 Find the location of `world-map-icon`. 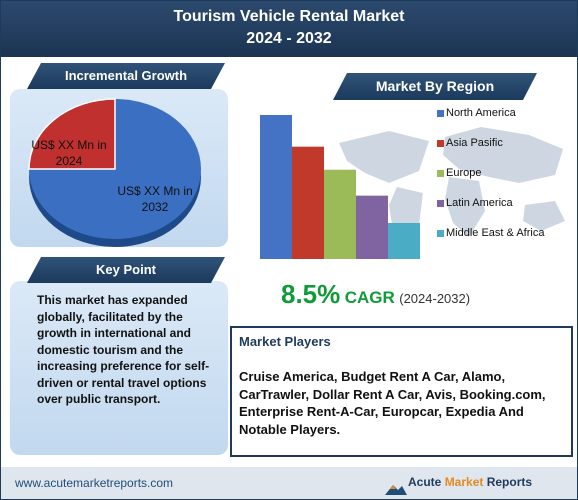

world-map-icon is located at coordinates (452, 188).